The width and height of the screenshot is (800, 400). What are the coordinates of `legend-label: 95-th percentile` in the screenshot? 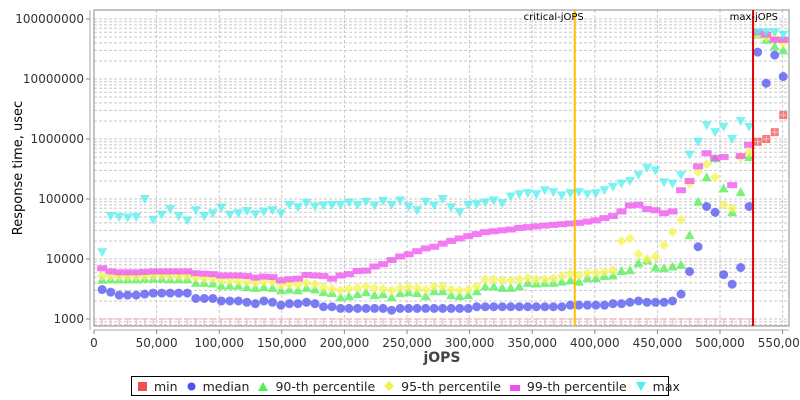 It's located at (451, 386).